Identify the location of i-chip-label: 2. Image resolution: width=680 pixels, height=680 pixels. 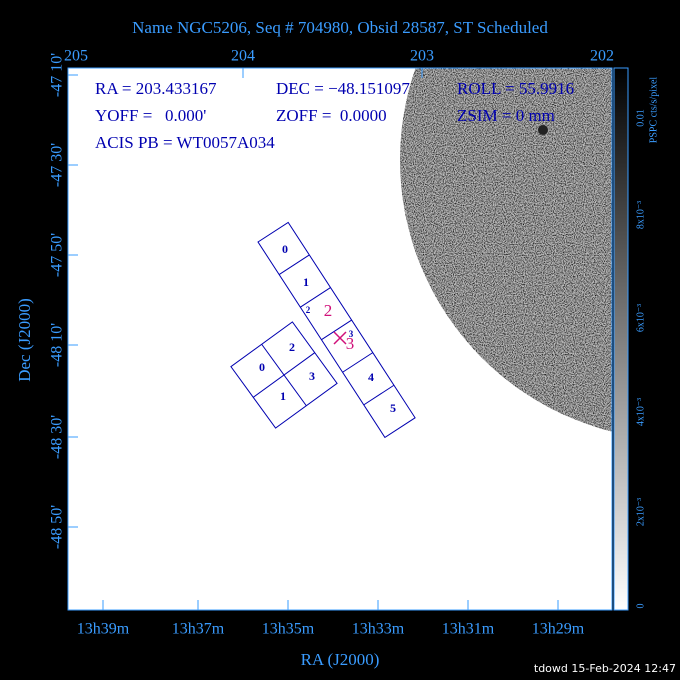
(292, 347).